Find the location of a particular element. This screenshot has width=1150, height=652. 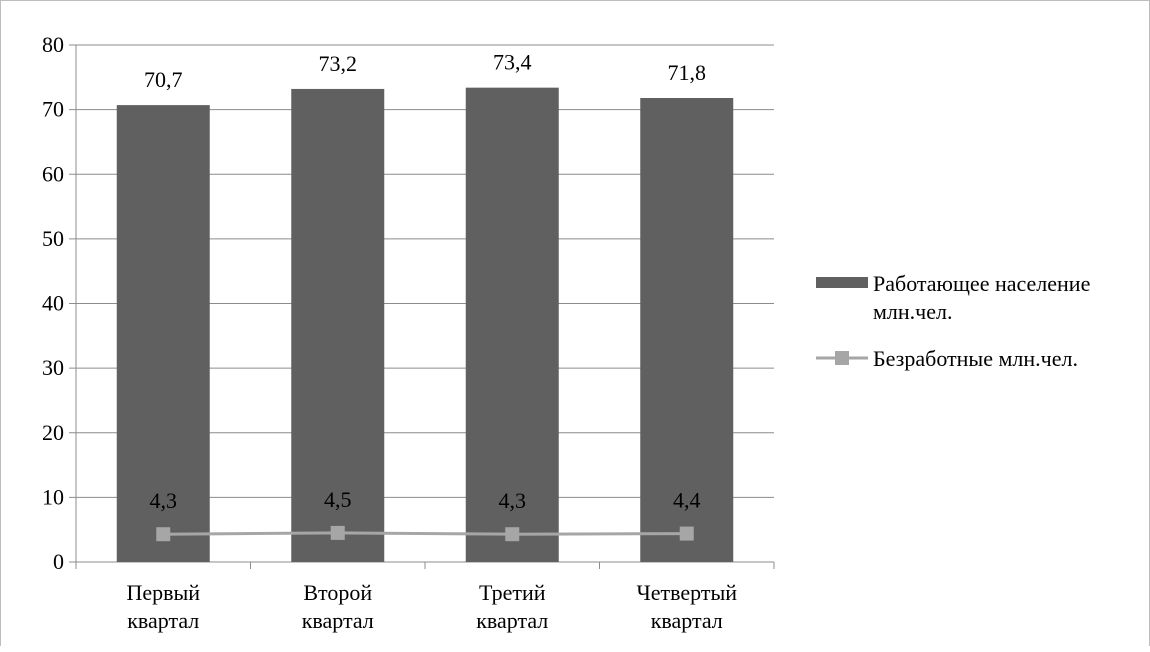

line-data-label: 4,4 is located at coordinates (687, 500).